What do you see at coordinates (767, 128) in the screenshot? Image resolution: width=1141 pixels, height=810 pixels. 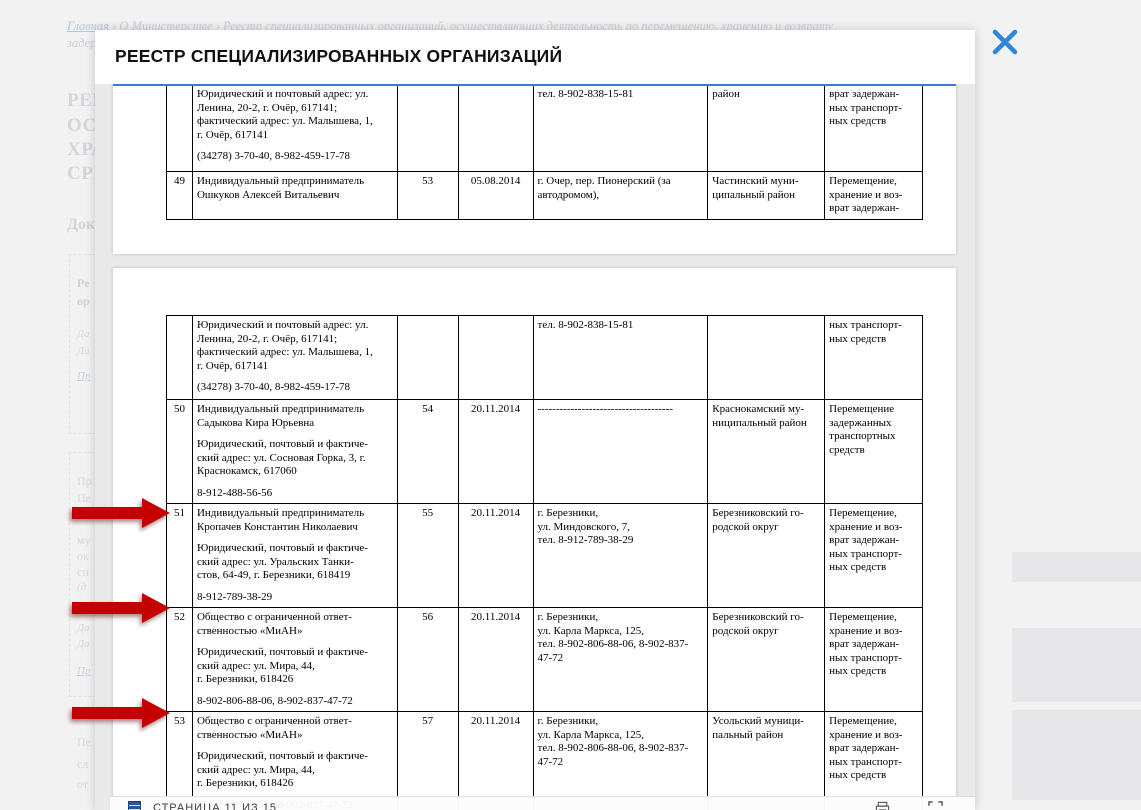 I see `cell-district: район` at bounding box center [767, 128].